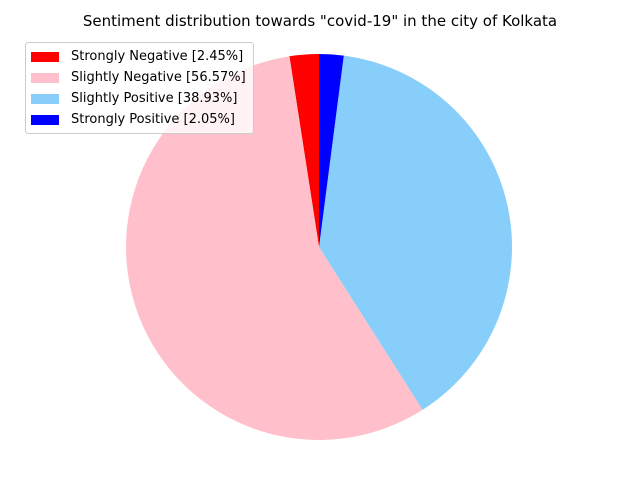 The image size is (640, 480). Describe the element at coordinates (153, 119) in the screenshot. I see `legend-label-strongly-positive: Strongly Positive [2.05%]` at that location.